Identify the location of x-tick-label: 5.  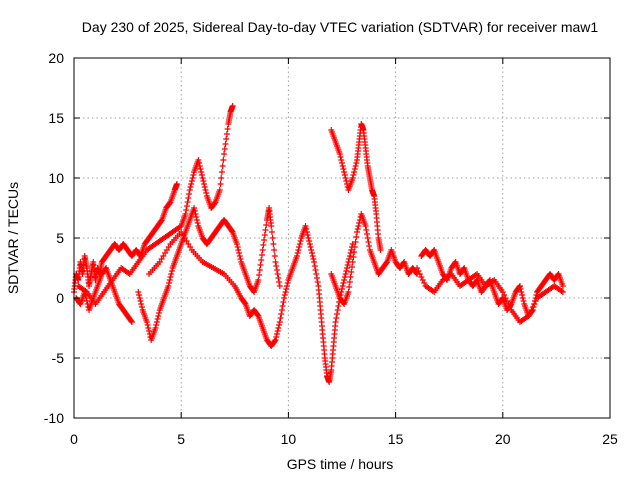
(181, 439).